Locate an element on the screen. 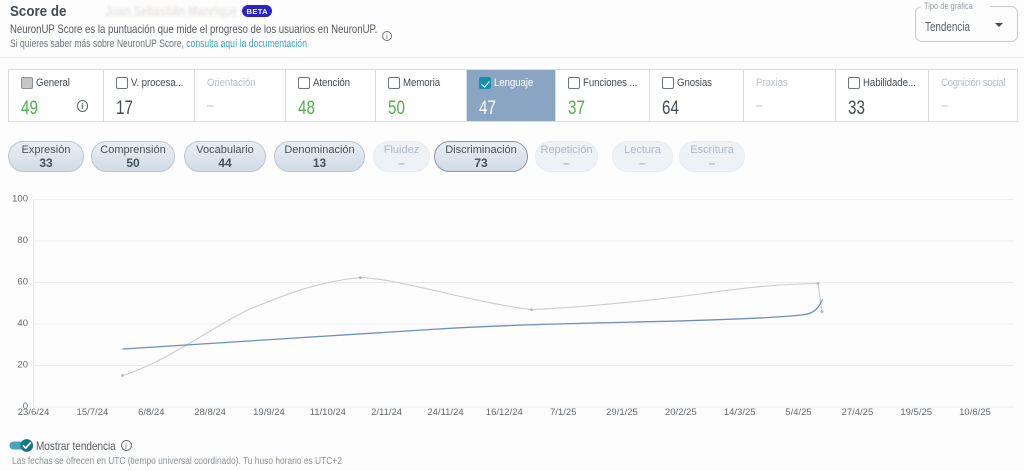  svg-text: 27/4/25 is located at coordinates (858, 412).